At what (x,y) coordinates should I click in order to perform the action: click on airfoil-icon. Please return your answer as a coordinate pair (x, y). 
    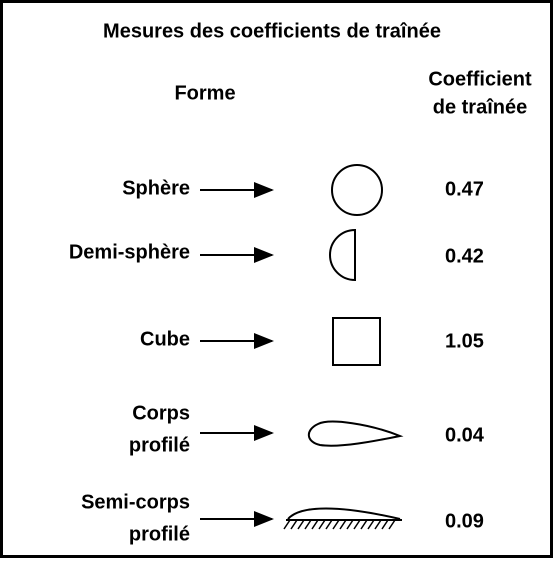
    Looking at the image, I should click on (355, 433).